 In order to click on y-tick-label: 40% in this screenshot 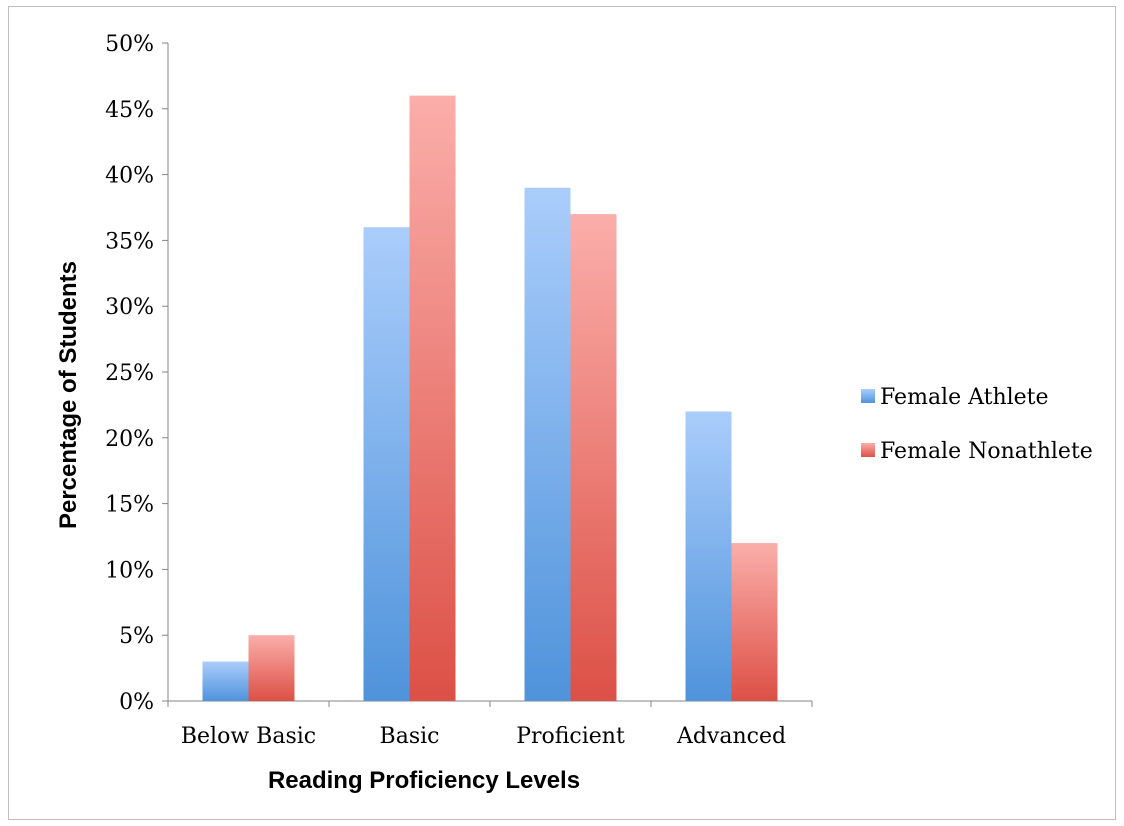, I will do `click(129, 176)`.